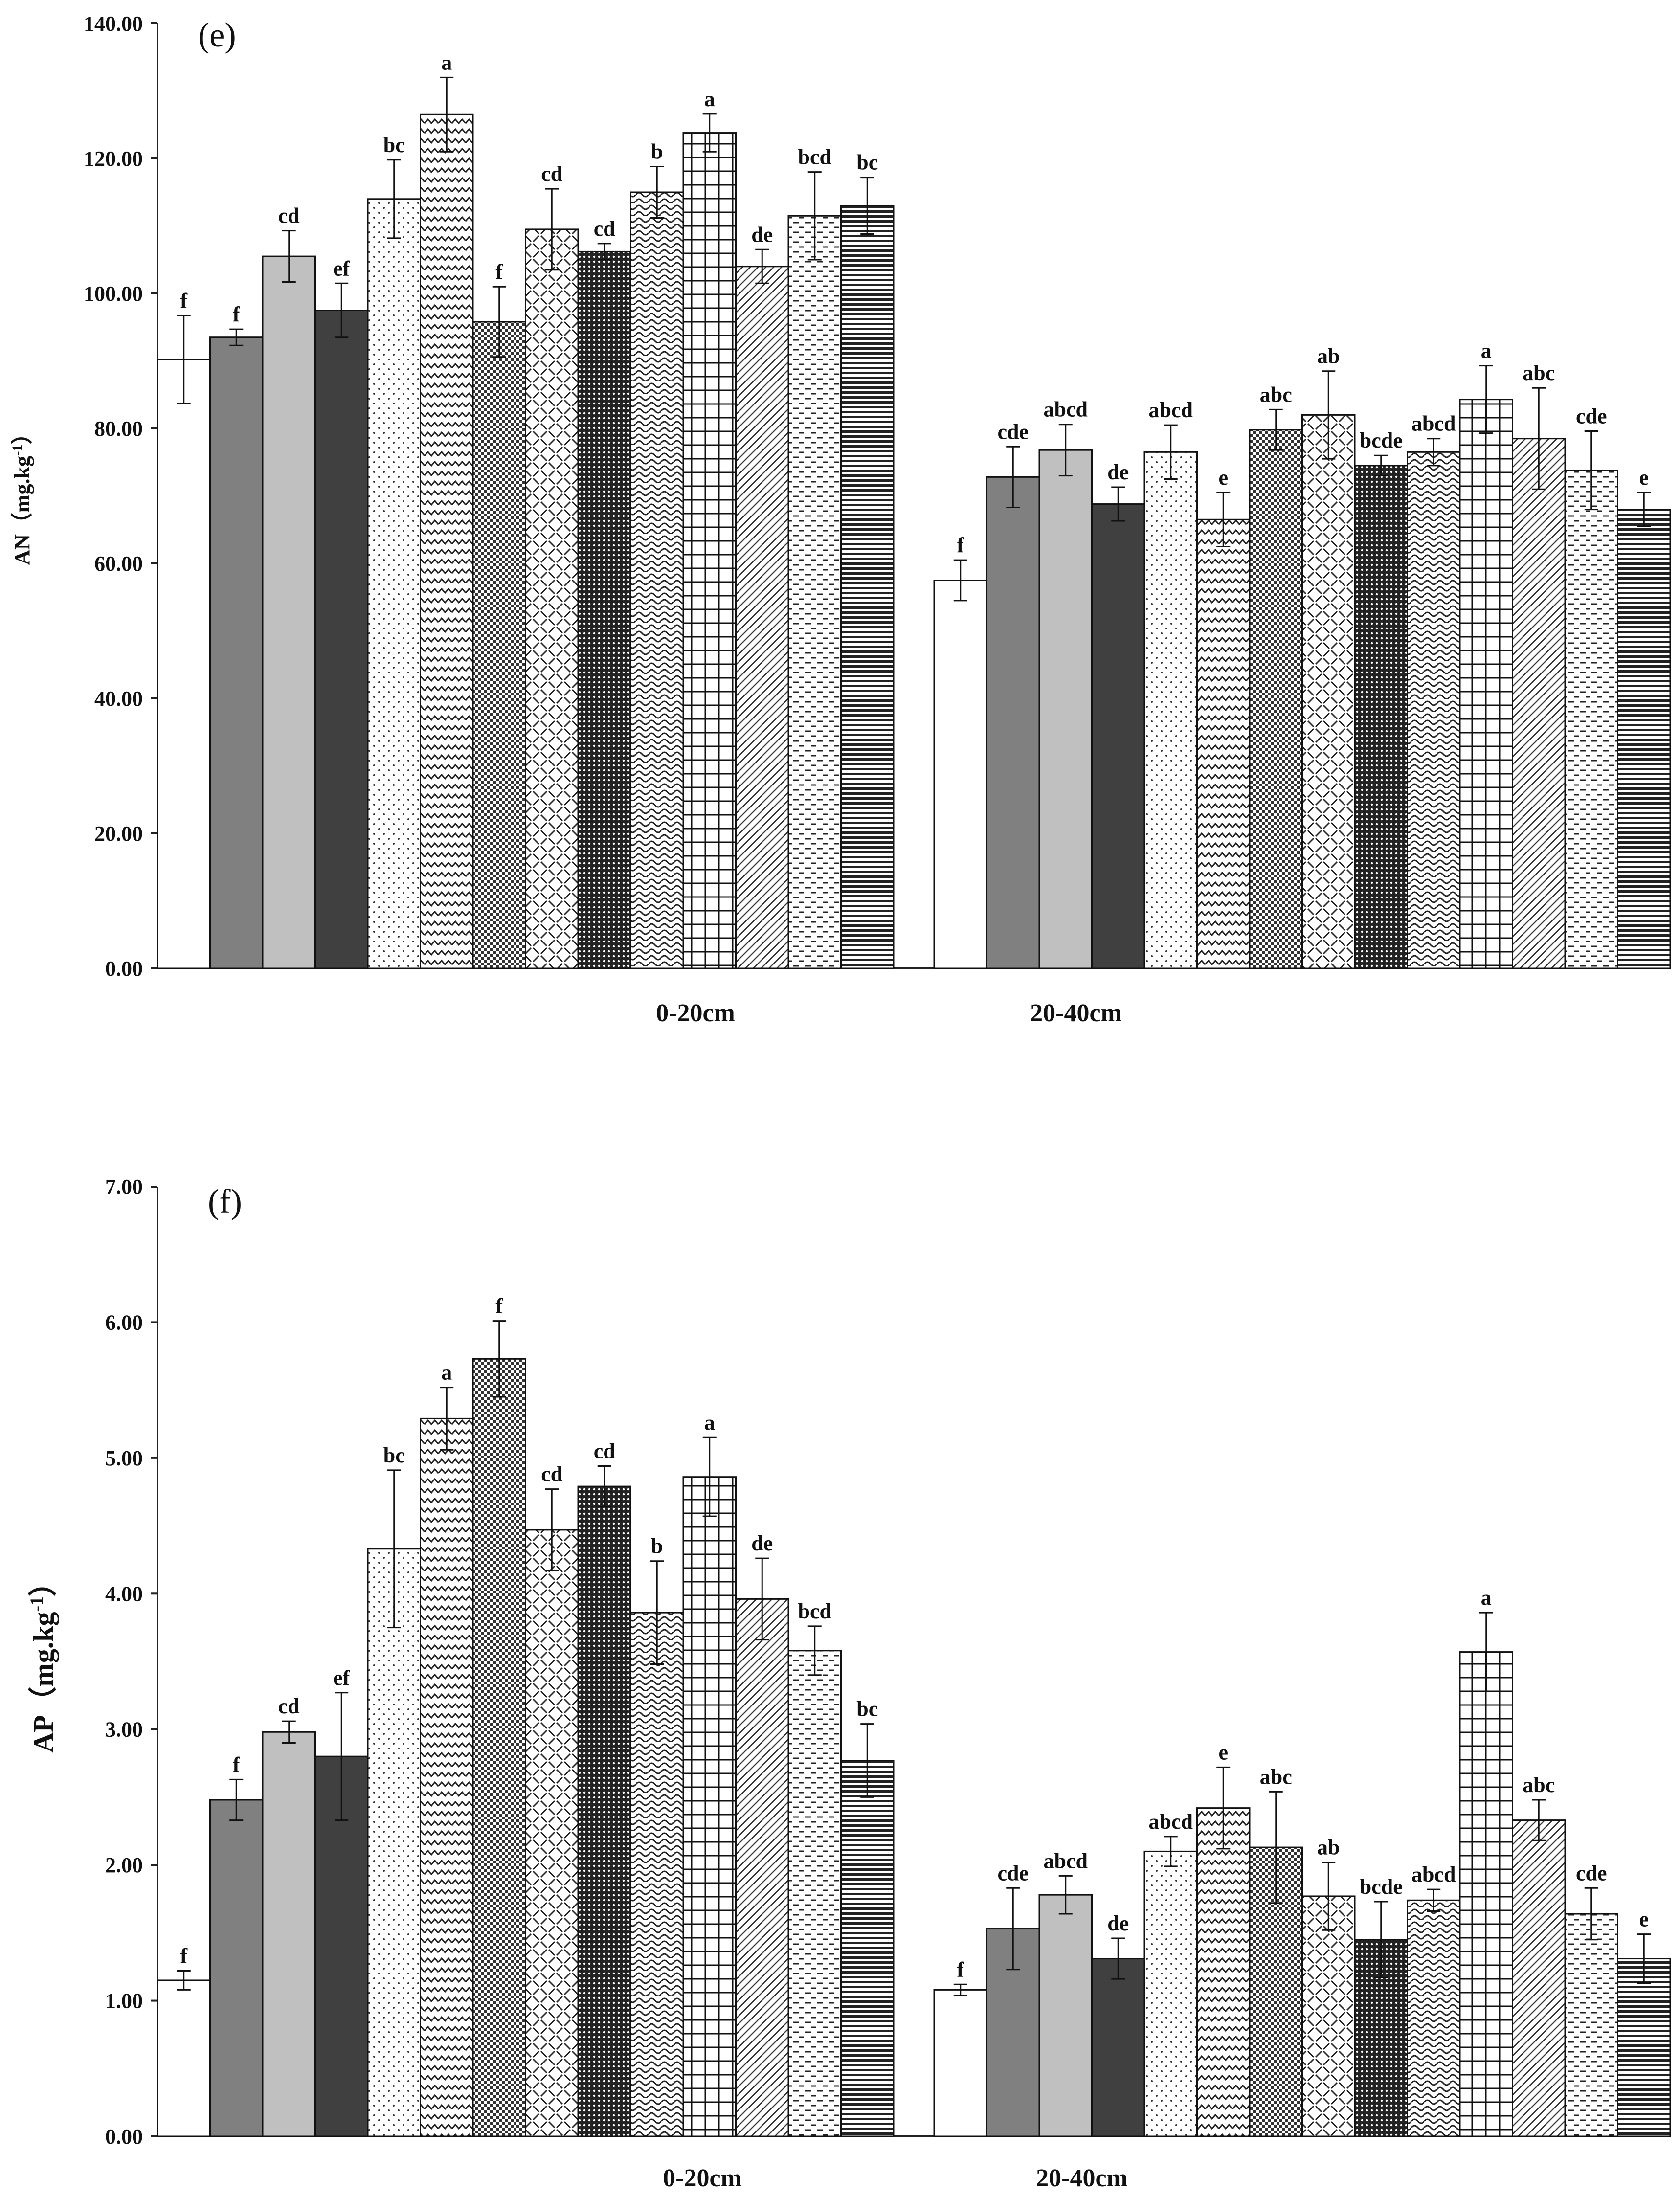 This screenshot has height=2198, width=1680. I want to click on y-tick-label: 4.00, so click(124, 1594).